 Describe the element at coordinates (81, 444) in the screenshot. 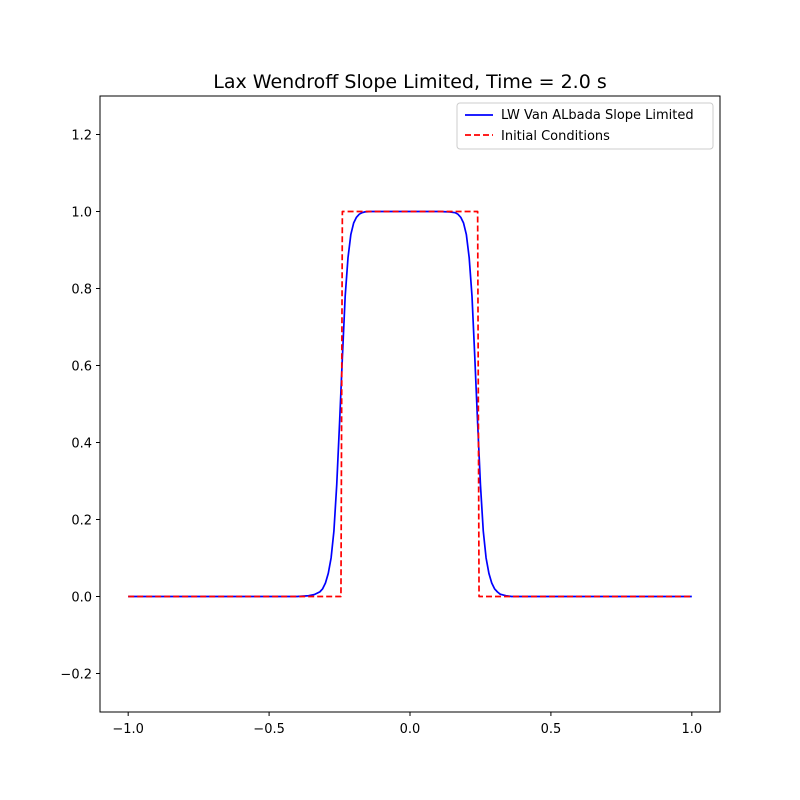

I see `y-tick-label: 0.4` at that location.